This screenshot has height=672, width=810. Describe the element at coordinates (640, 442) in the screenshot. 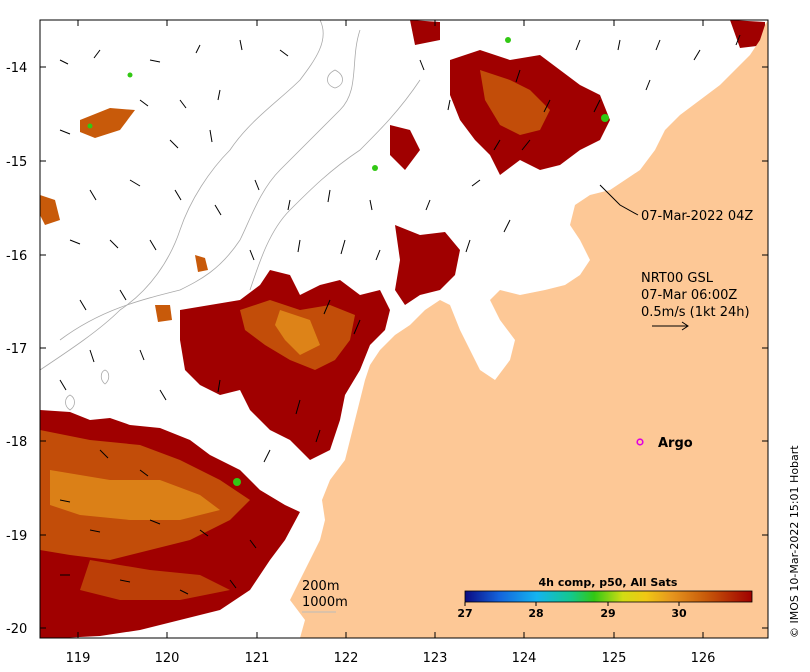

I see `argo-marker` at that location.